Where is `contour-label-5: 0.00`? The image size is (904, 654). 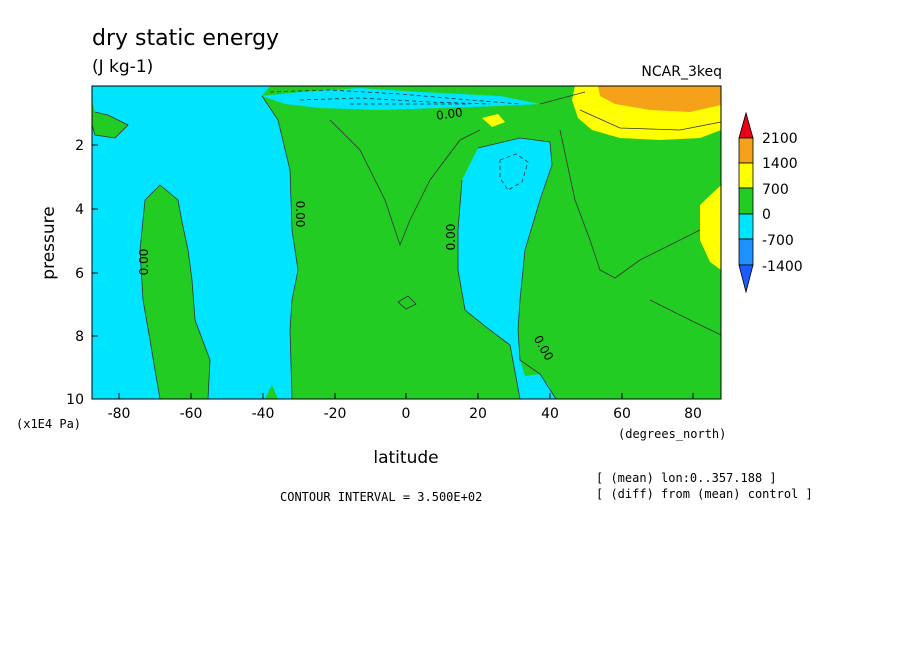
contour-label-5: 0.00 is located at coordinates (449, 114).